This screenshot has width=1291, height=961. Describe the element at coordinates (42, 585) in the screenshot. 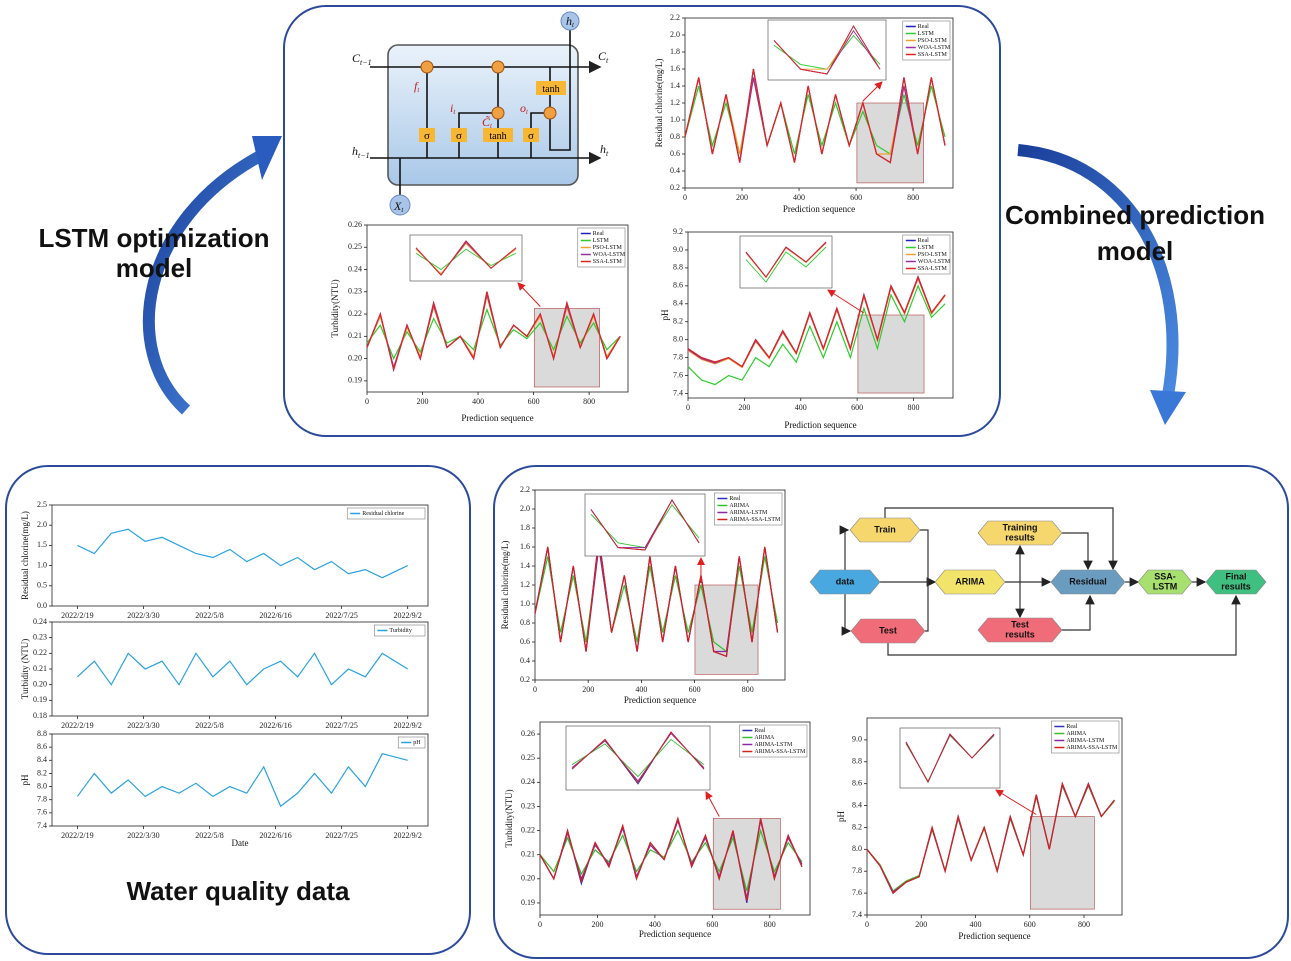

I see `y-tick-label: 0.5` at that location.